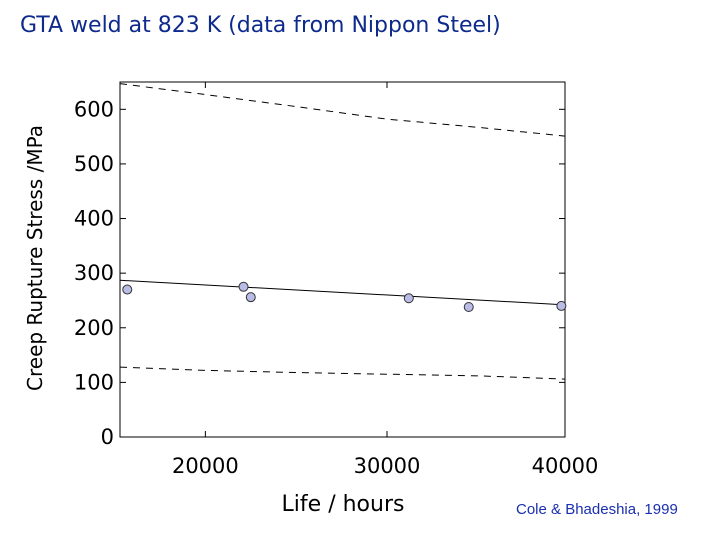 The height and width of the screenshot is (539, 719). I want to click on x-tick-label: 20000, so click(205, 466).